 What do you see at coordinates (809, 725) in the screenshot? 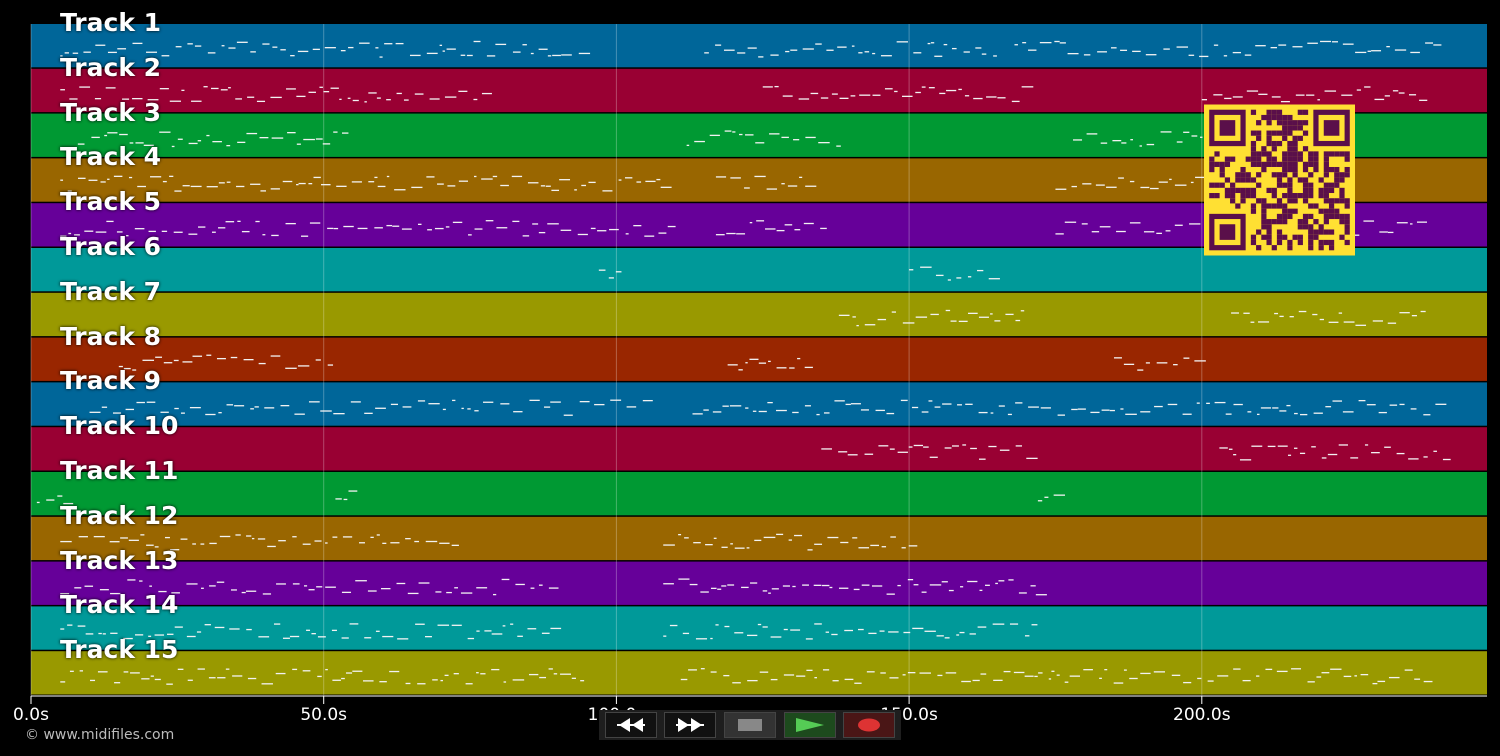
I see `play-button` at bounding box center [809, 725].